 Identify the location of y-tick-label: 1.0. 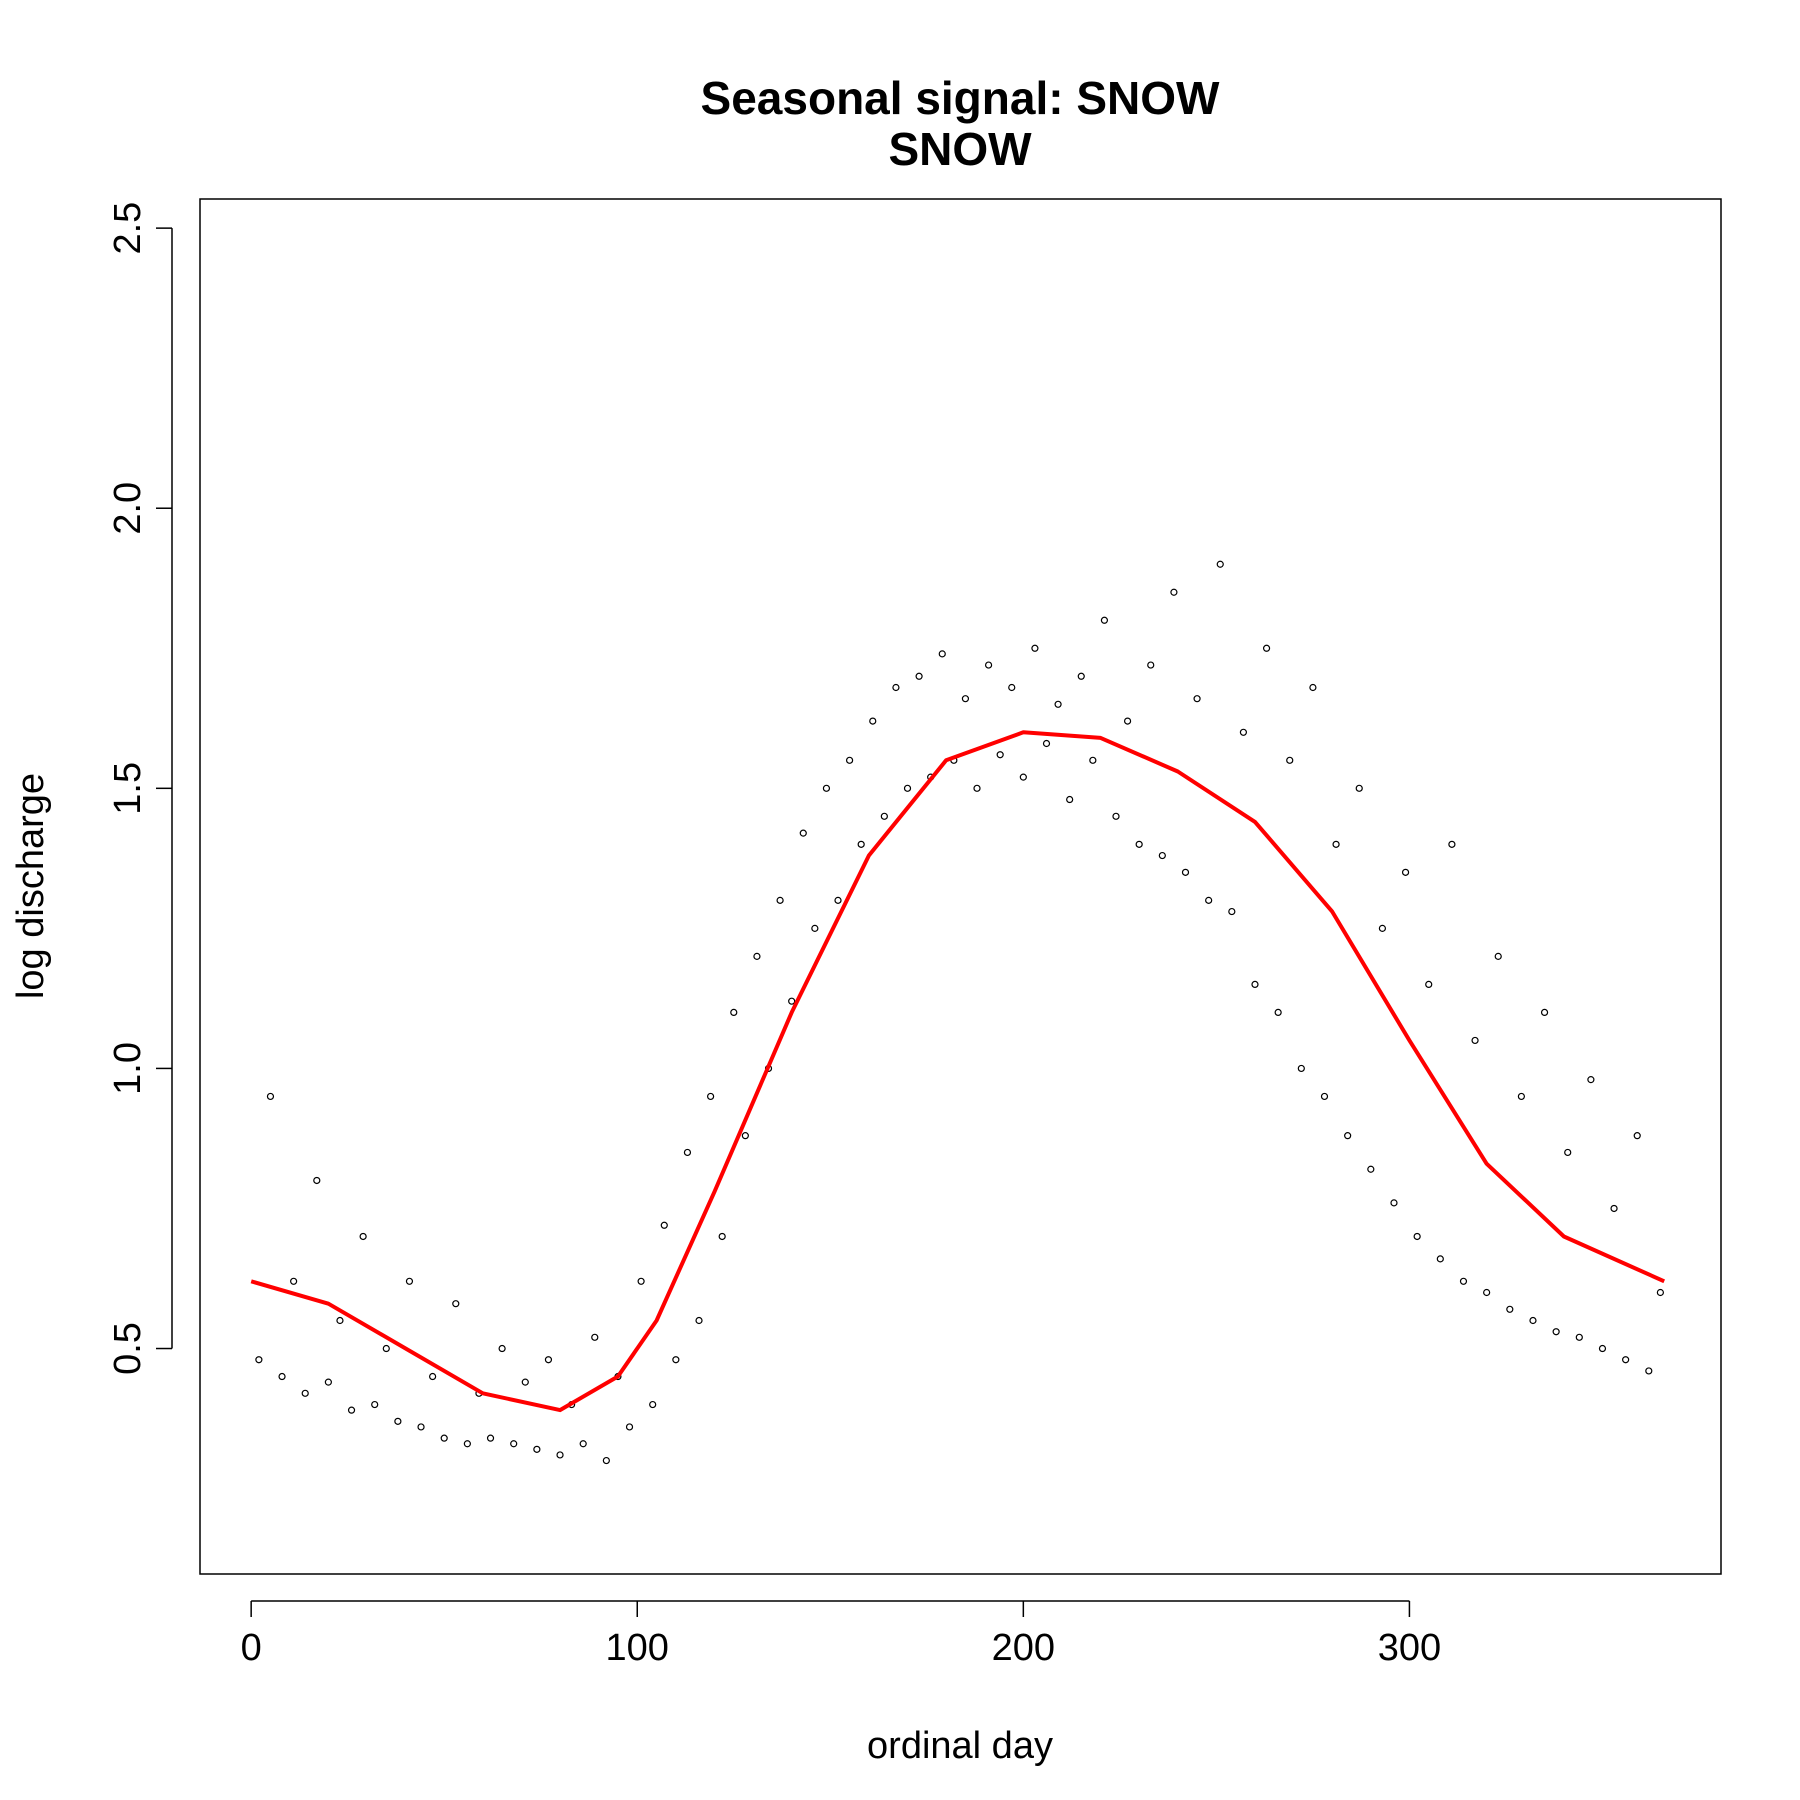
(128, 1068).